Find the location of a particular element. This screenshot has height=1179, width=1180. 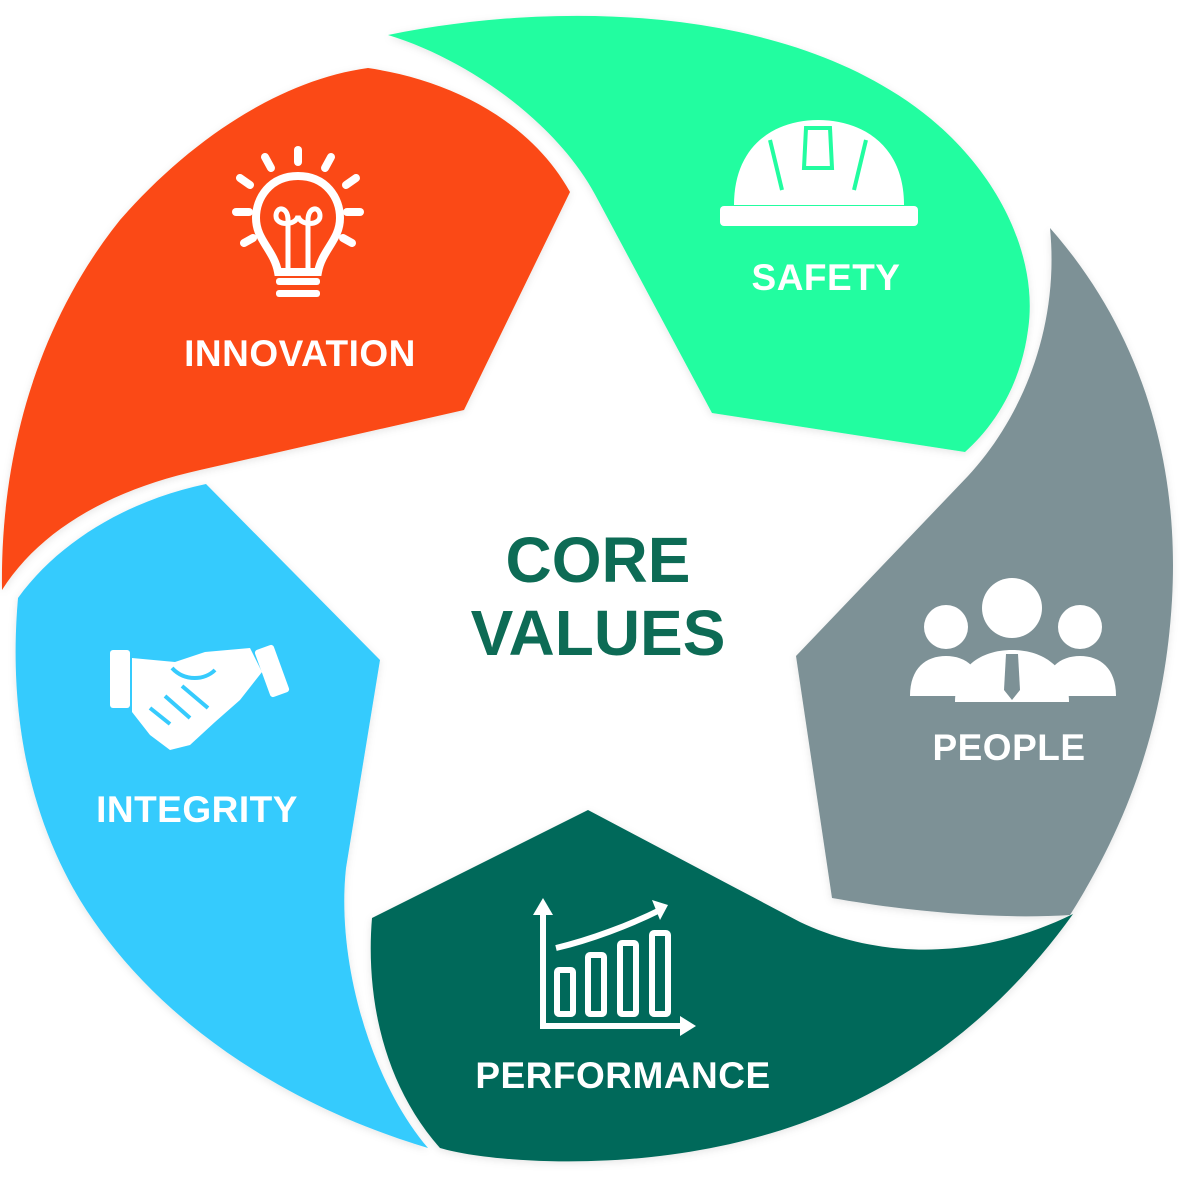

segment-integrity-label: INTEGRITY is located at coordinates (197, 809).